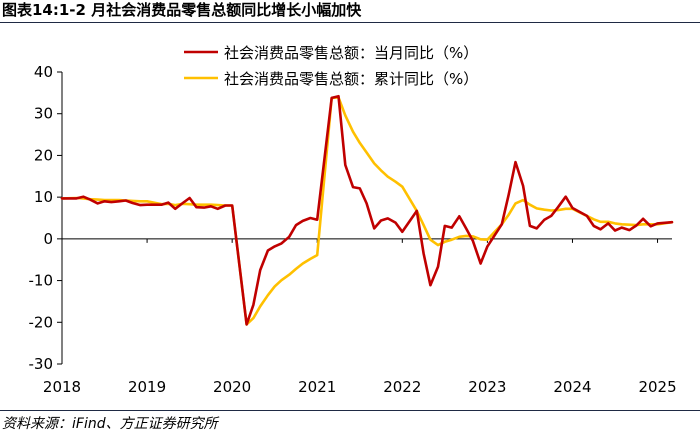  What do you see at coordinates (43, 197) in the screenshot?
I see `y-tick-label: 10` at bounding box center [43, 197].